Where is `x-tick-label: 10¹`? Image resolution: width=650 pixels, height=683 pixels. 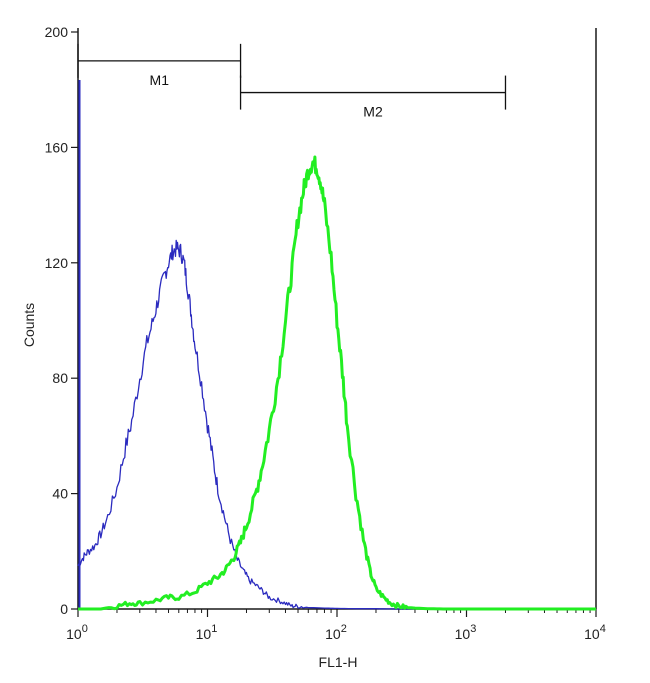 x-tick-label: 10¹ is located at coordinates (207, 632).